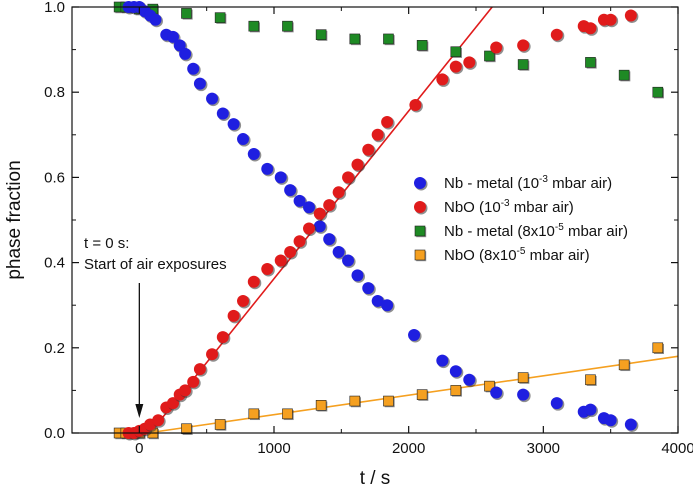  Describe the element at coordinates (677, 448) in the screenshot. I see `x-tick-label: 4000` at that location.